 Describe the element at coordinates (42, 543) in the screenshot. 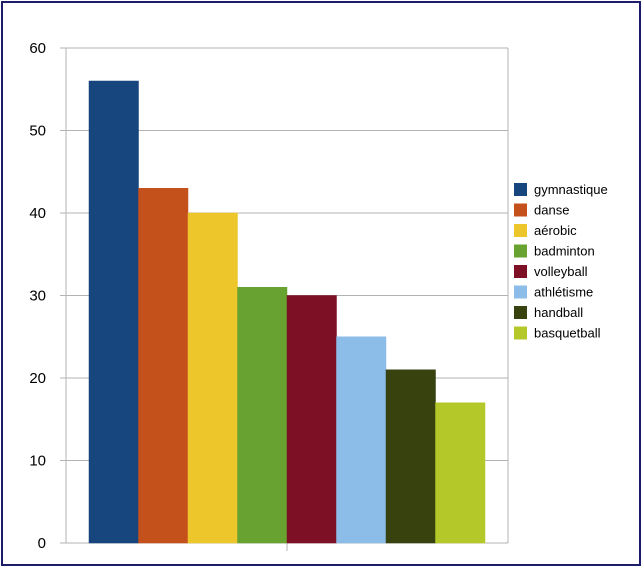

I see `y-tick-label-0: 0` at that location.